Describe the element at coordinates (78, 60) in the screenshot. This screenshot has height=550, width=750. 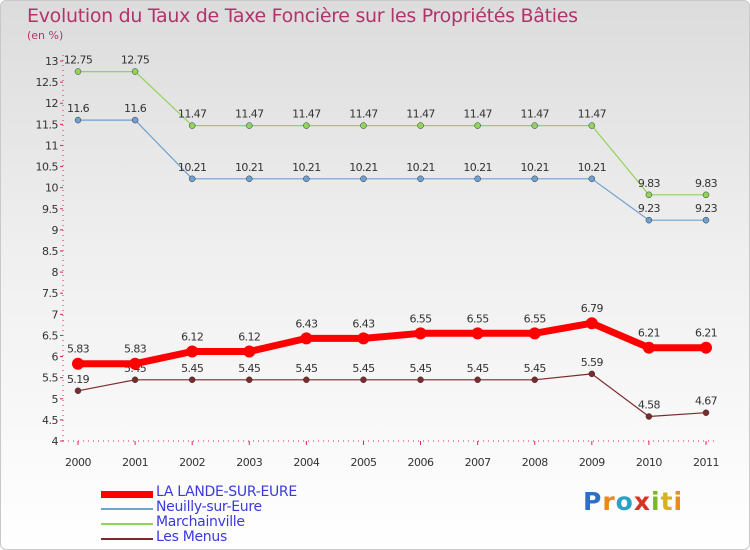
I see `data-label: 12.75` at that location.